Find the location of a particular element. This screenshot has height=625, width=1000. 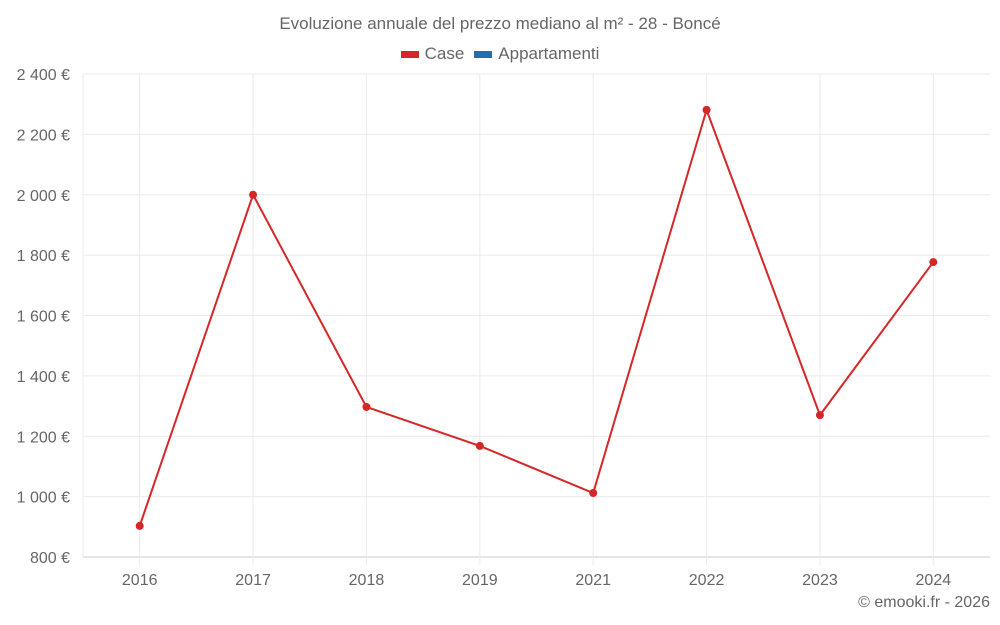

x-tick-label: 2016 is located at coordinates (140, 580).